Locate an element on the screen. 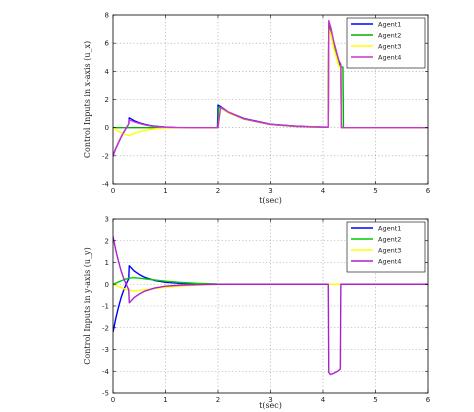  y-tick-label: 1 is located at coordinates (107, 263).